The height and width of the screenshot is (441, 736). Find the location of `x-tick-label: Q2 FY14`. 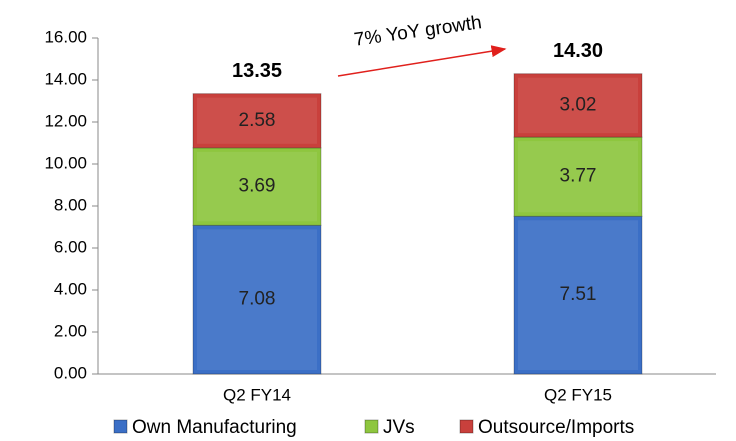

x-tick-label: Q2 FY14 is located at coordinates (257, 394).